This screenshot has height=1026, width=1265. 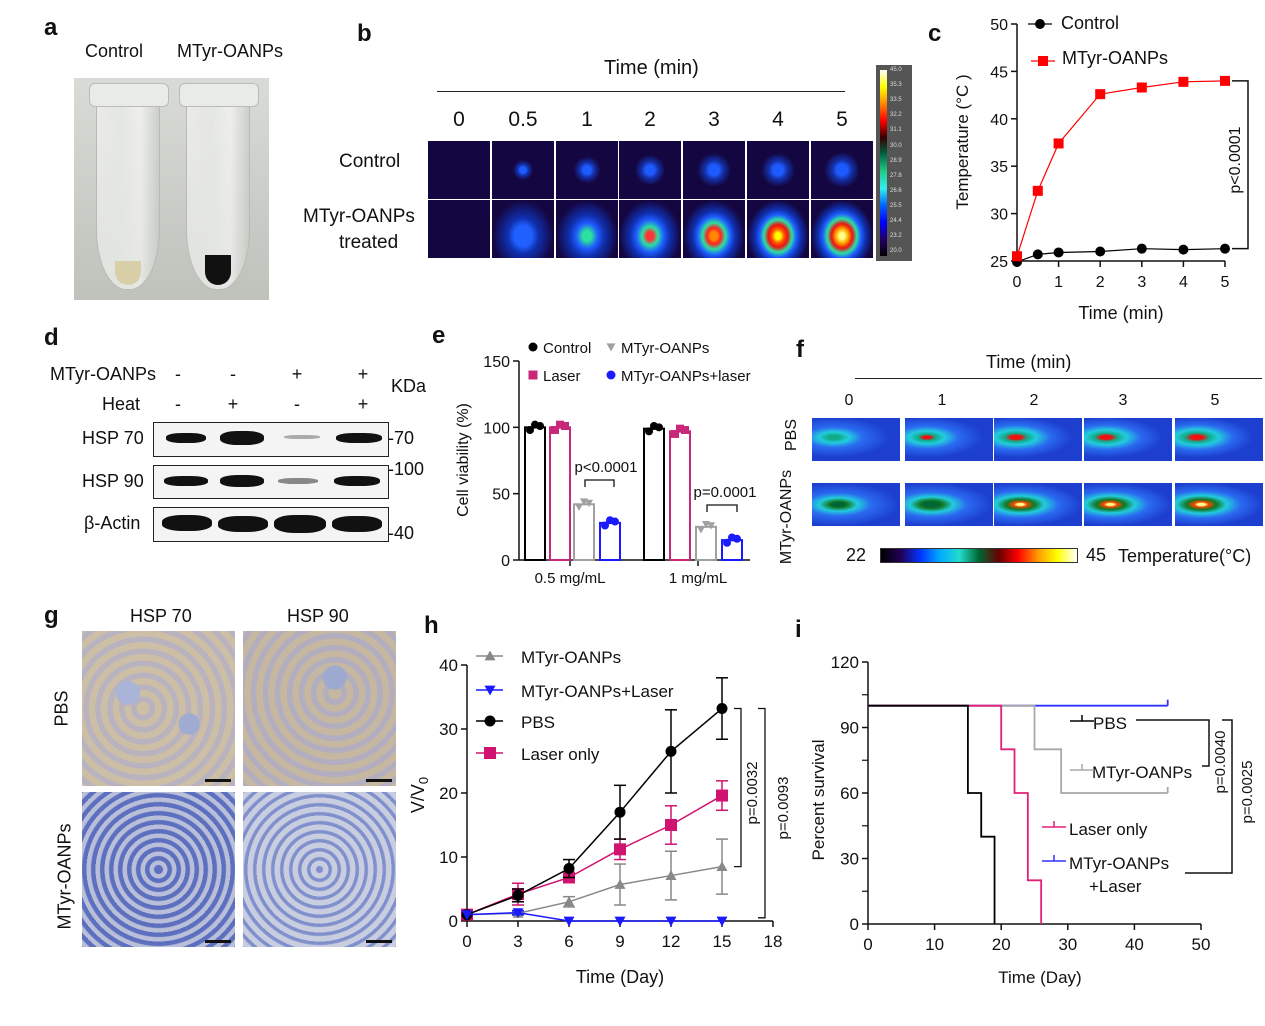 I want to click on i-y-tick-label: 60, so click(x=849, y=793).